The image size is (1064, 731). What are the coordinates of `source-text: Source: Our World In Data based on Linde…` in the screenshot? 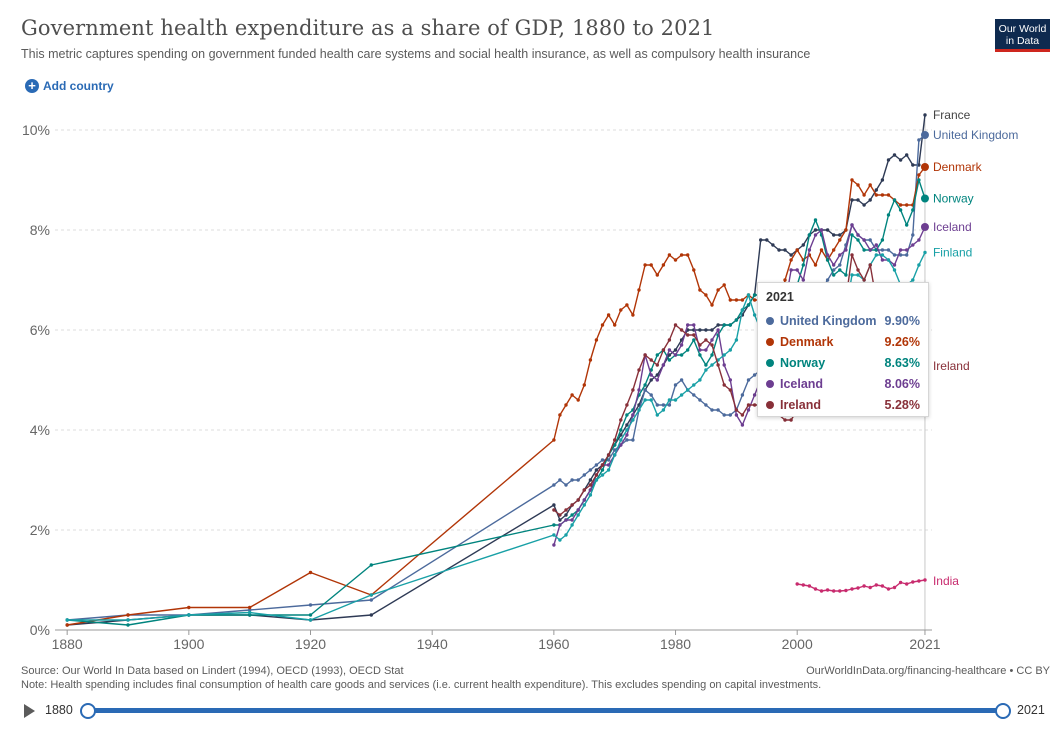 It's located at (212, 671).